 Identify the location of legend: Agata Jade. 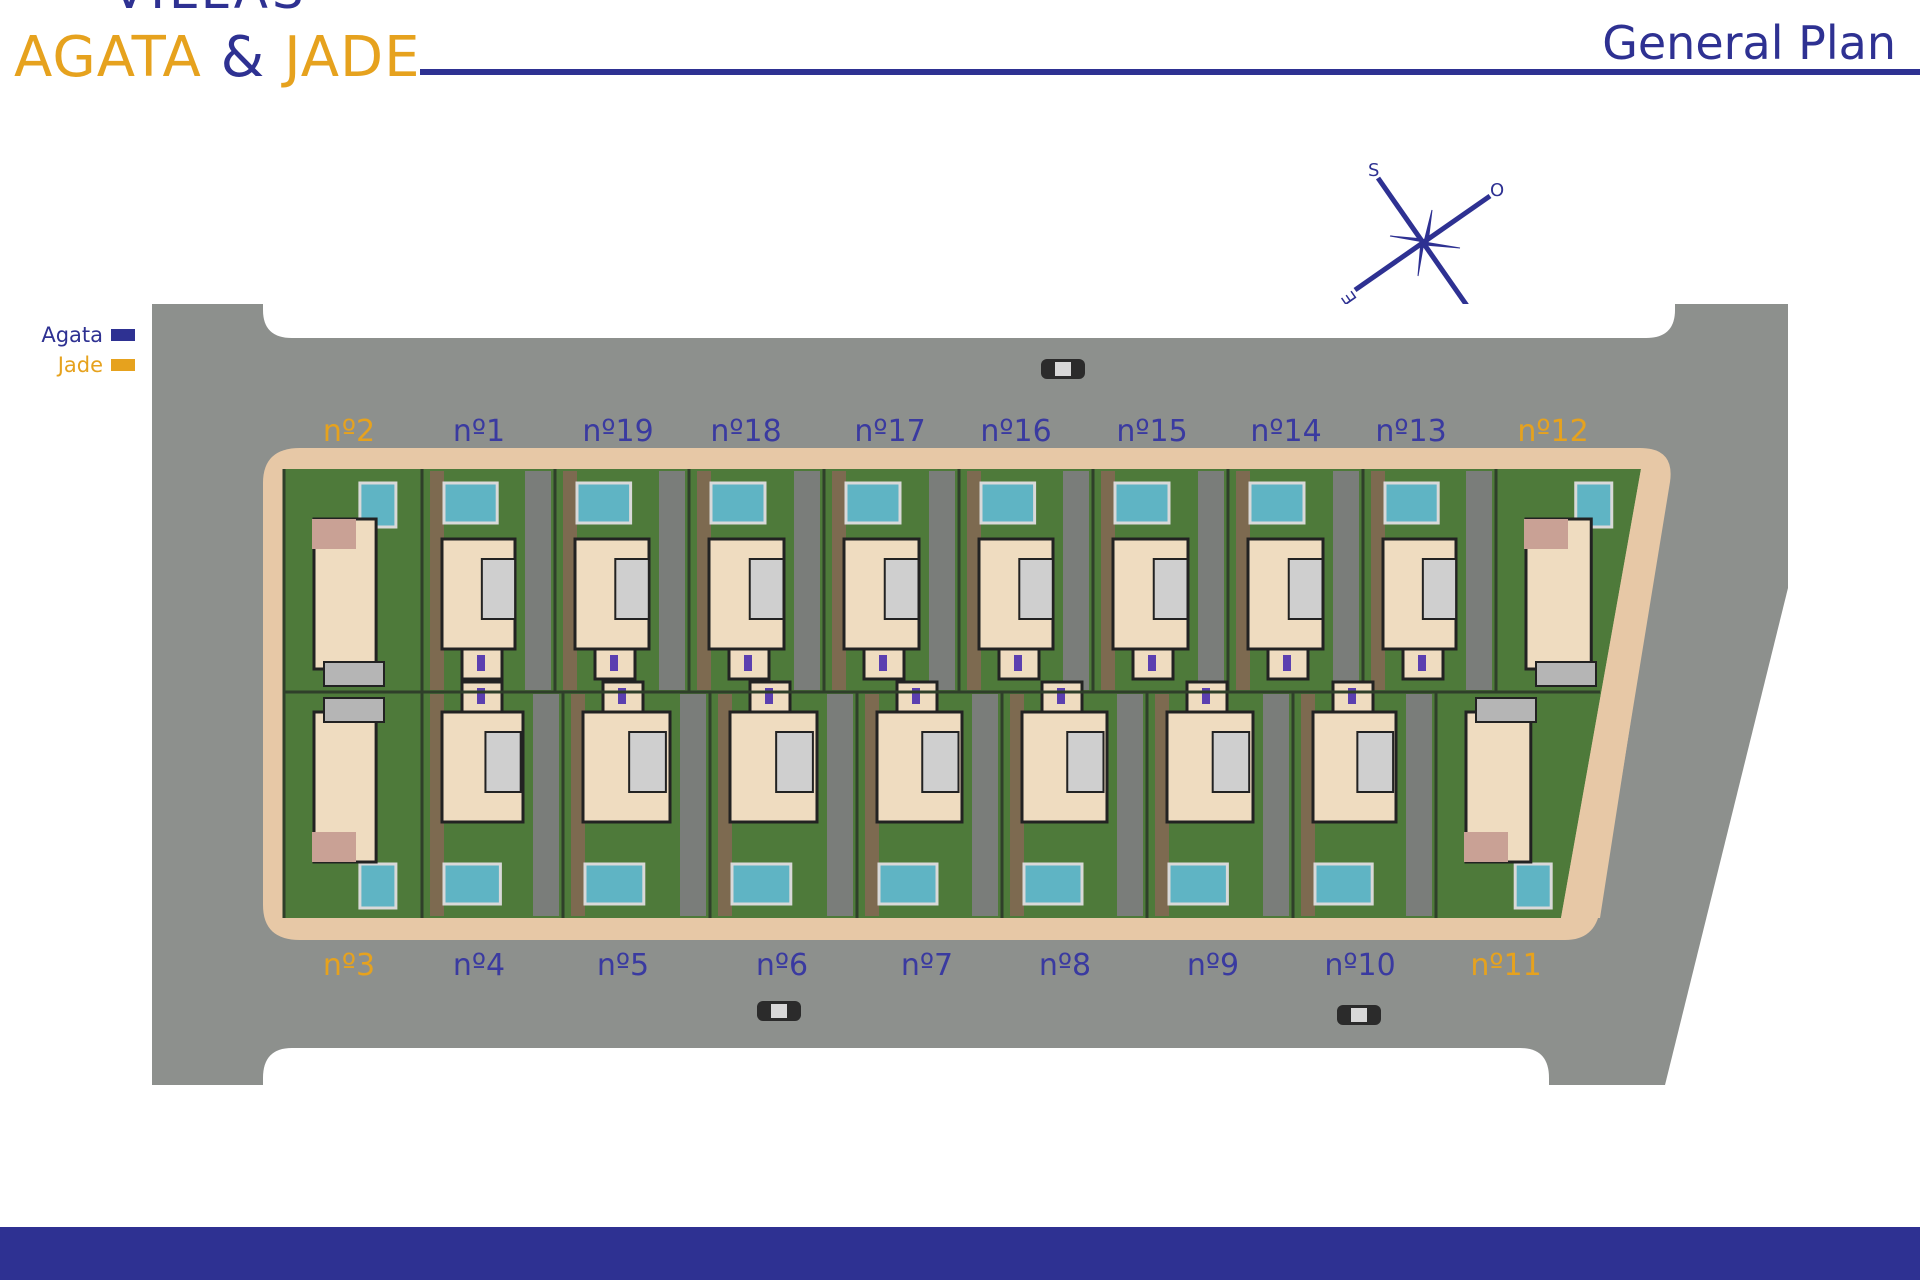
(87, 350).